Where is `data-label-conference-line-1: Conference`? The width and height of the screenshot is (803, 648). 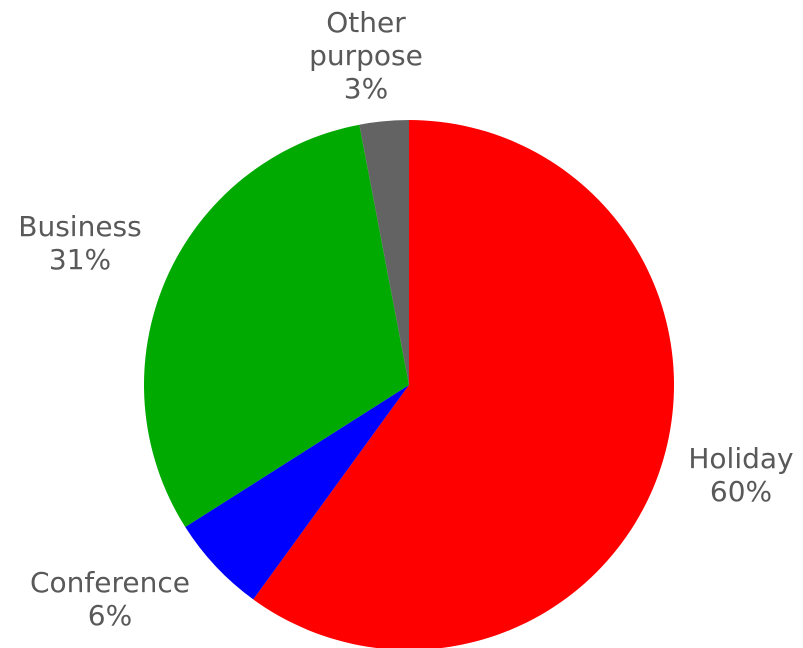 data-label-conference-line-1: Conference is located at coordinates (110, 582).